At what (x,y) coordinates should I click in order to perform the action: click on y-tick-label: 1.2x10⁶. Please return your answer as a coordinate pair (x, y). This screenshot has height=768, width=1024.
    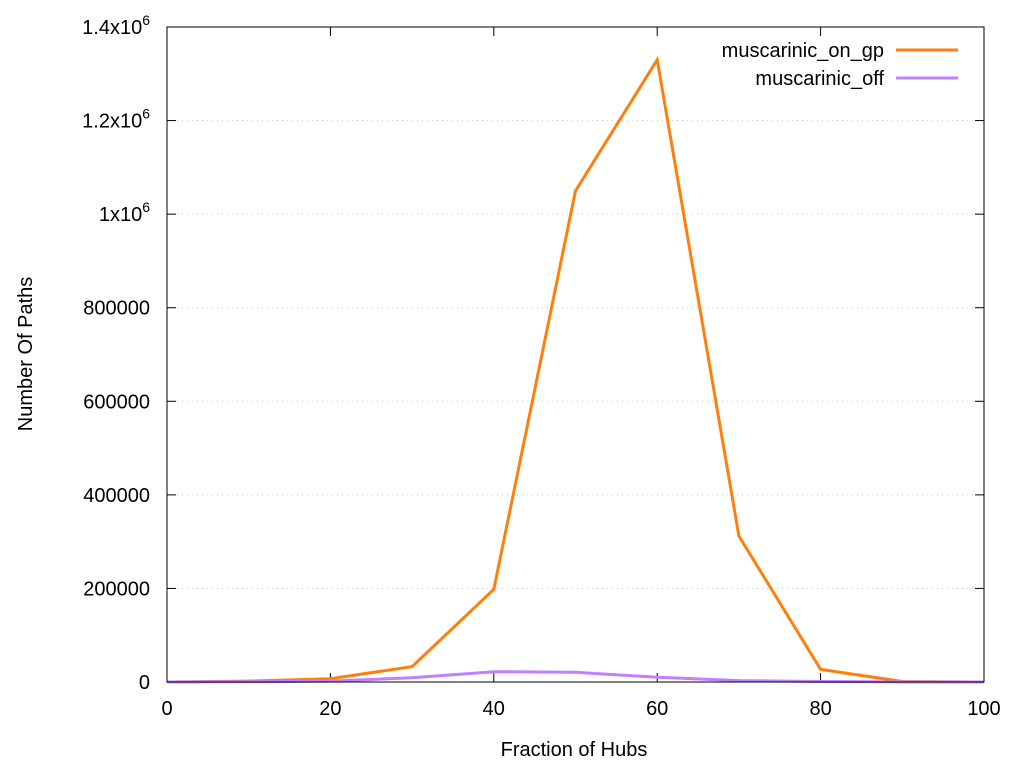
    Looking at the image, I should click on (116, 119).